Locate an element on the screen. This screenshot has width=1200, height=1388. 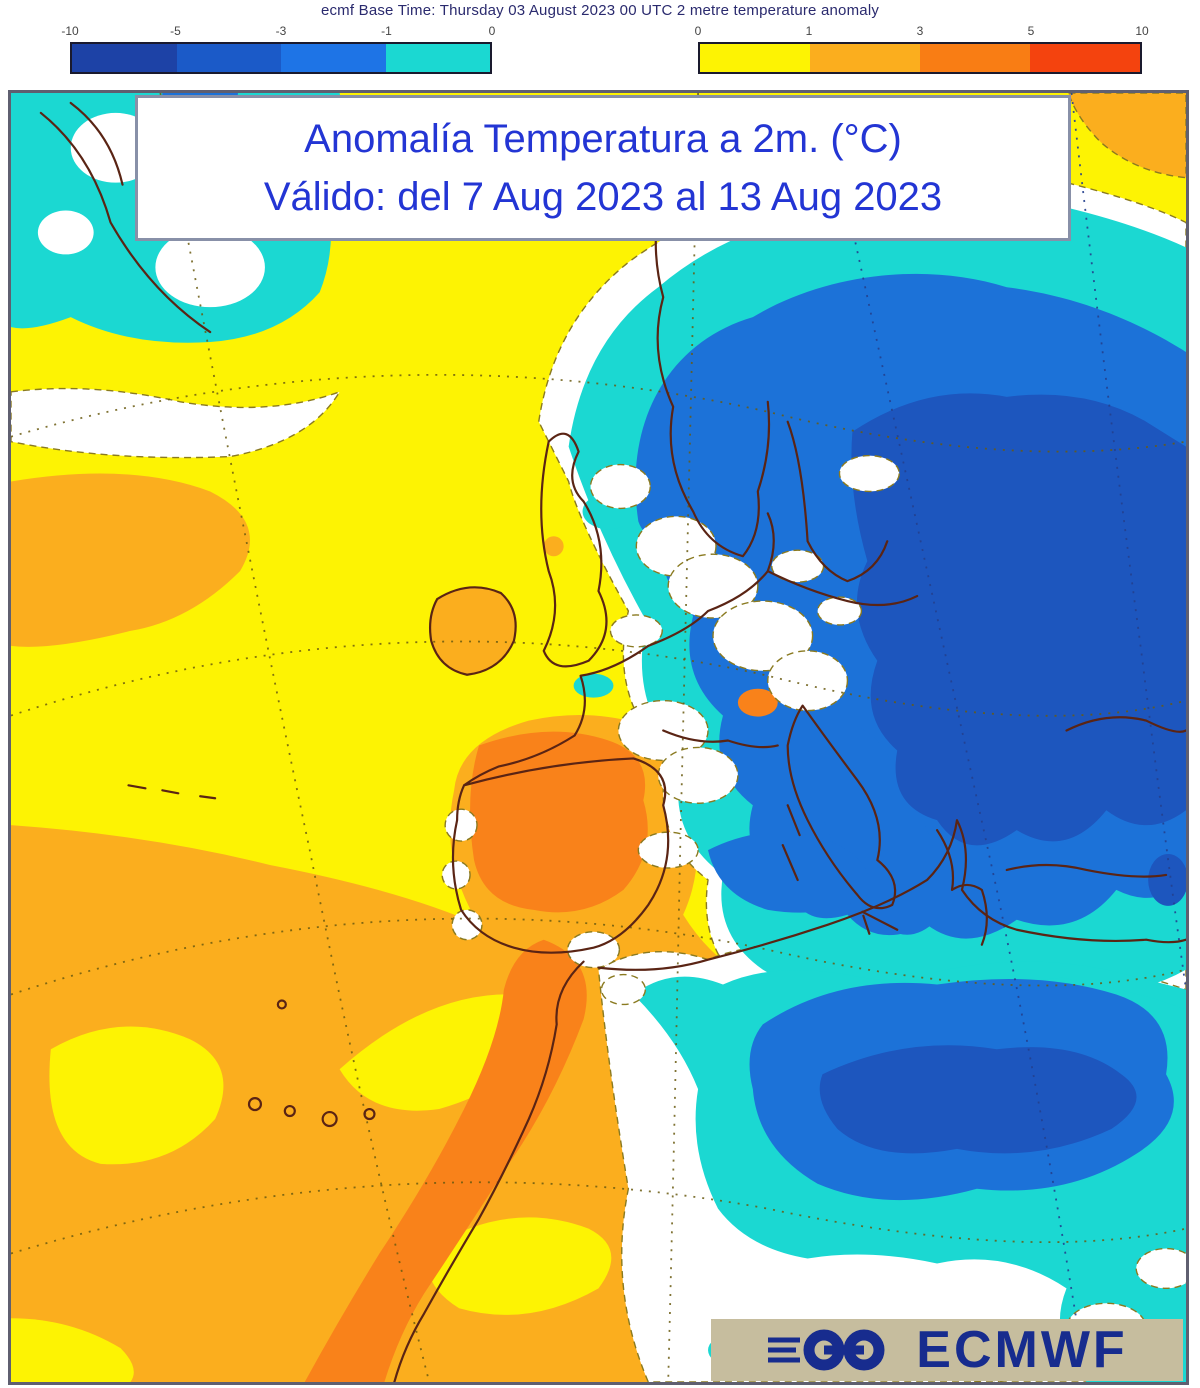
negative-colorbar-ticks: -10 -5 -3 -1 0 is located at coordinates (278, 33).